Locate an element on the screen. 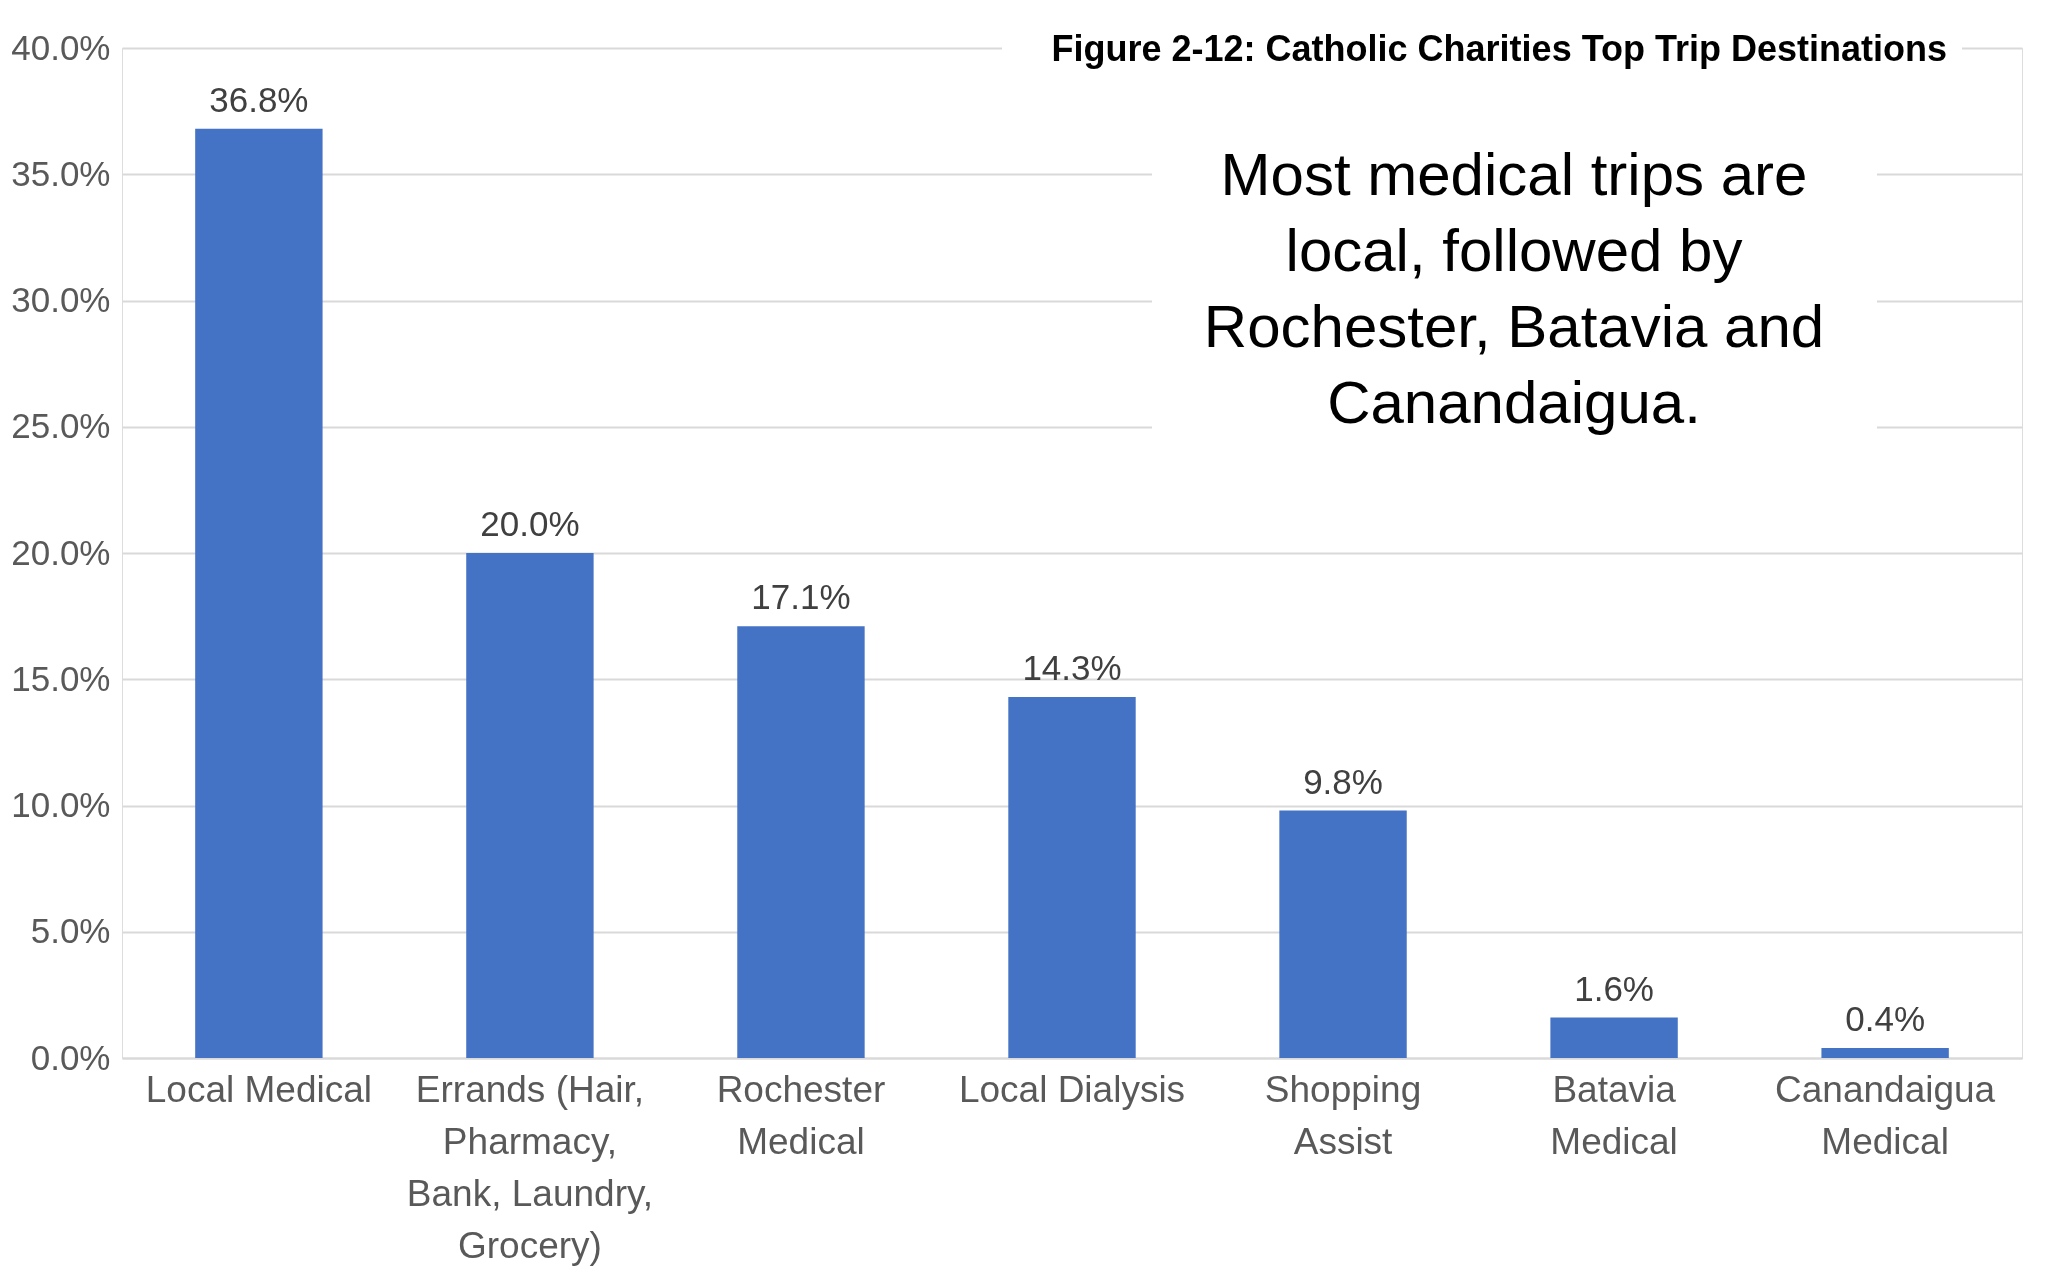 This screenshot has width=2071, height=1274. x-tick-label: Errands (Hair, Pharmacy, Bank, Laundry, Grocery) is located at coordinates (529, 1167).